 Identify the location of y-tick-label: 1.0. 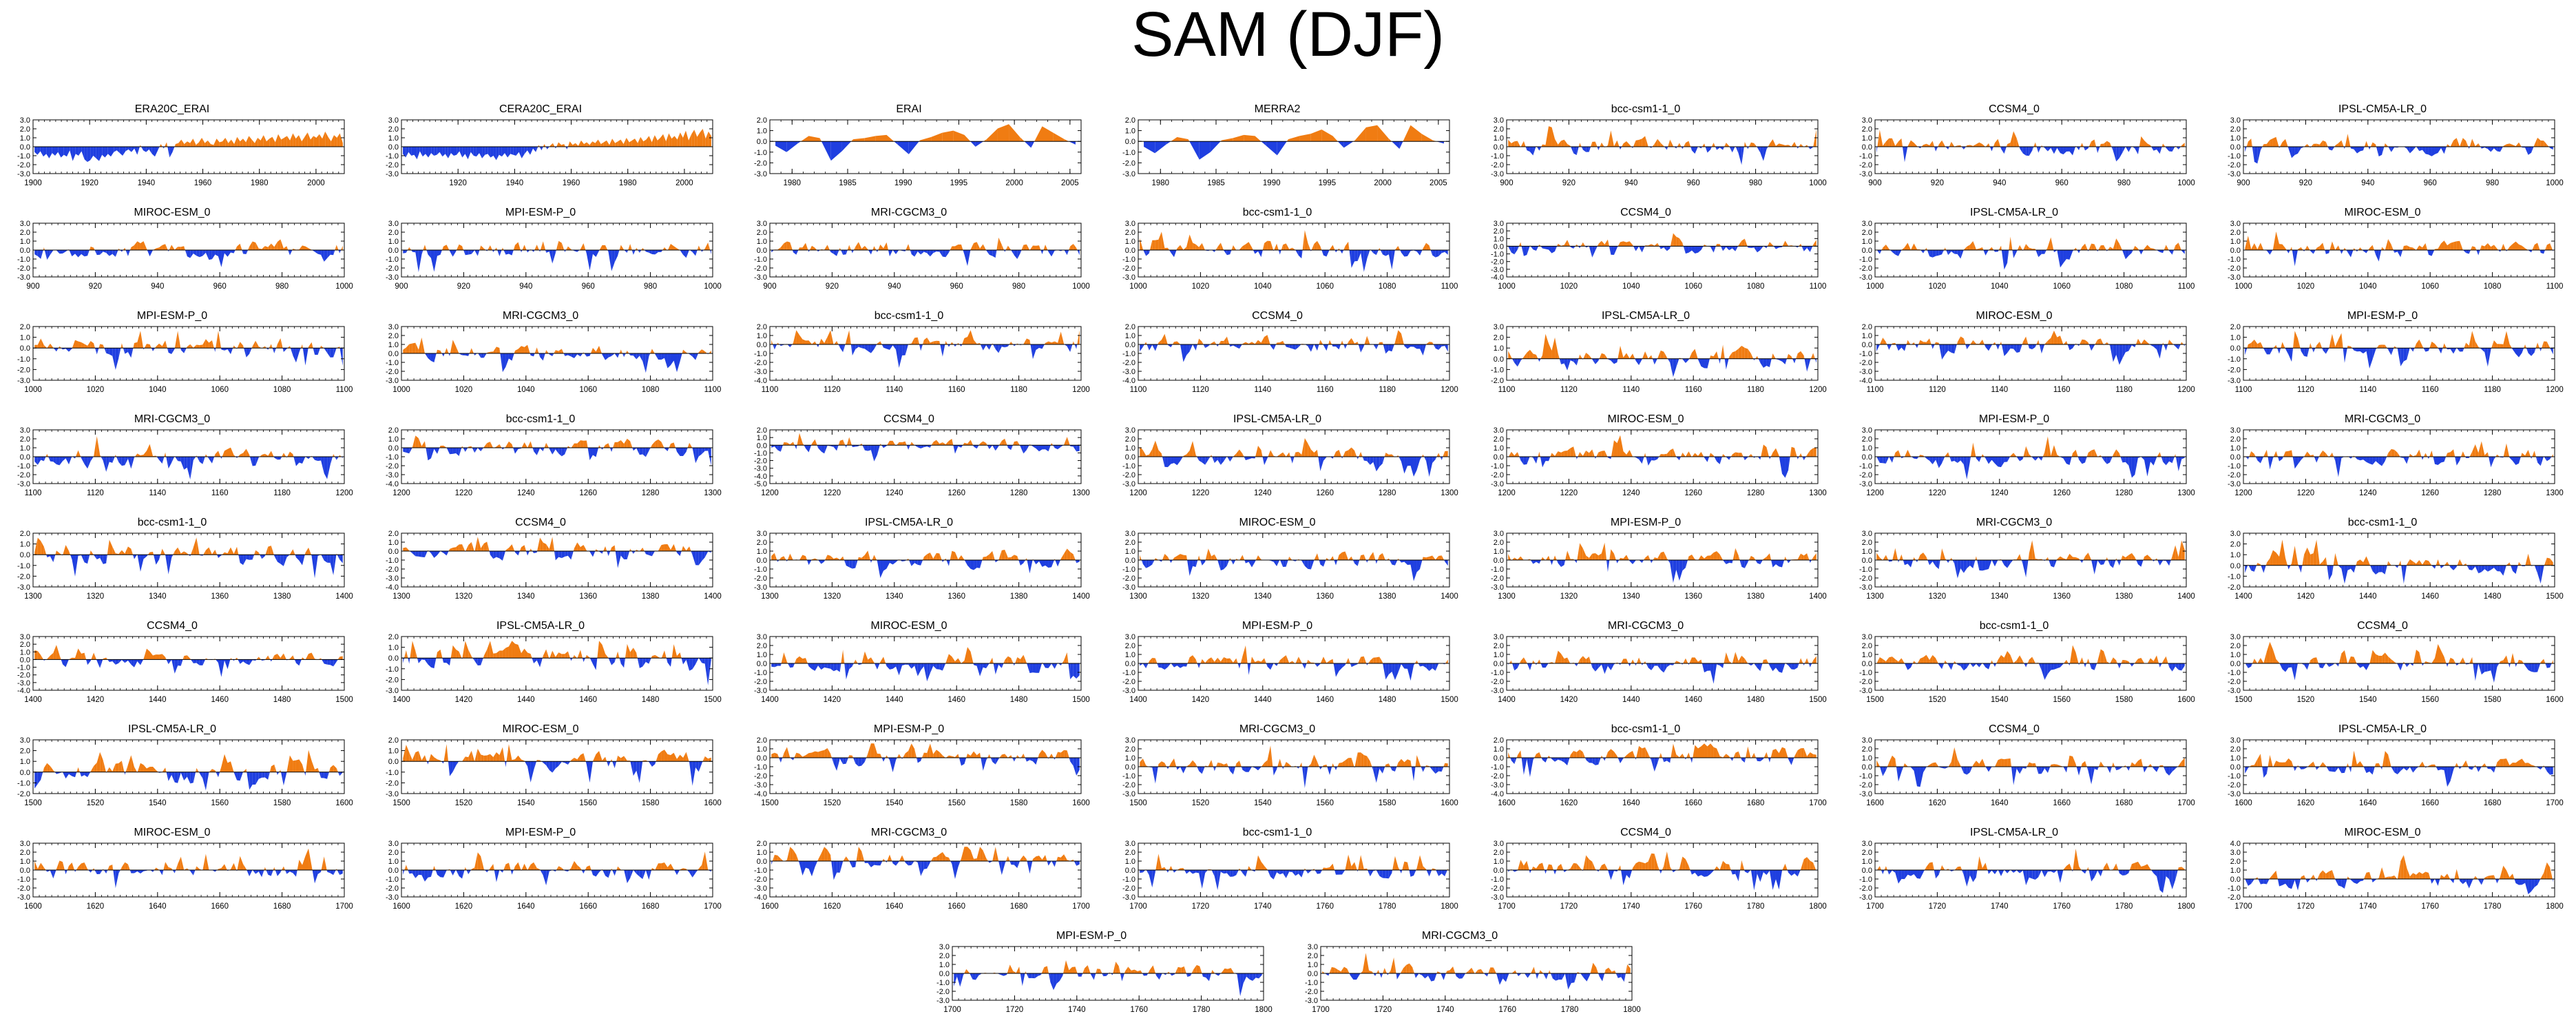
(762, 242).